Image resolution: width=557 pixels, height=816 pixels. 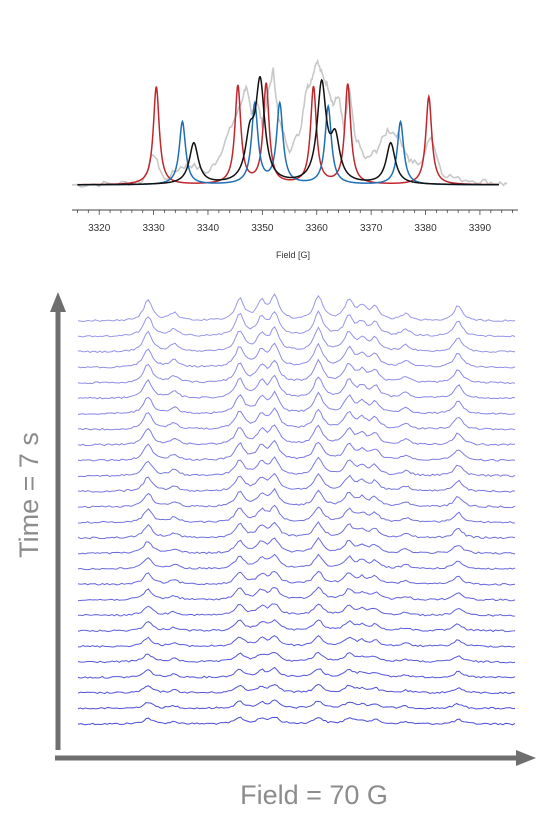 I want to click on field-axis-arrowhead, so click(x=526, y=758).